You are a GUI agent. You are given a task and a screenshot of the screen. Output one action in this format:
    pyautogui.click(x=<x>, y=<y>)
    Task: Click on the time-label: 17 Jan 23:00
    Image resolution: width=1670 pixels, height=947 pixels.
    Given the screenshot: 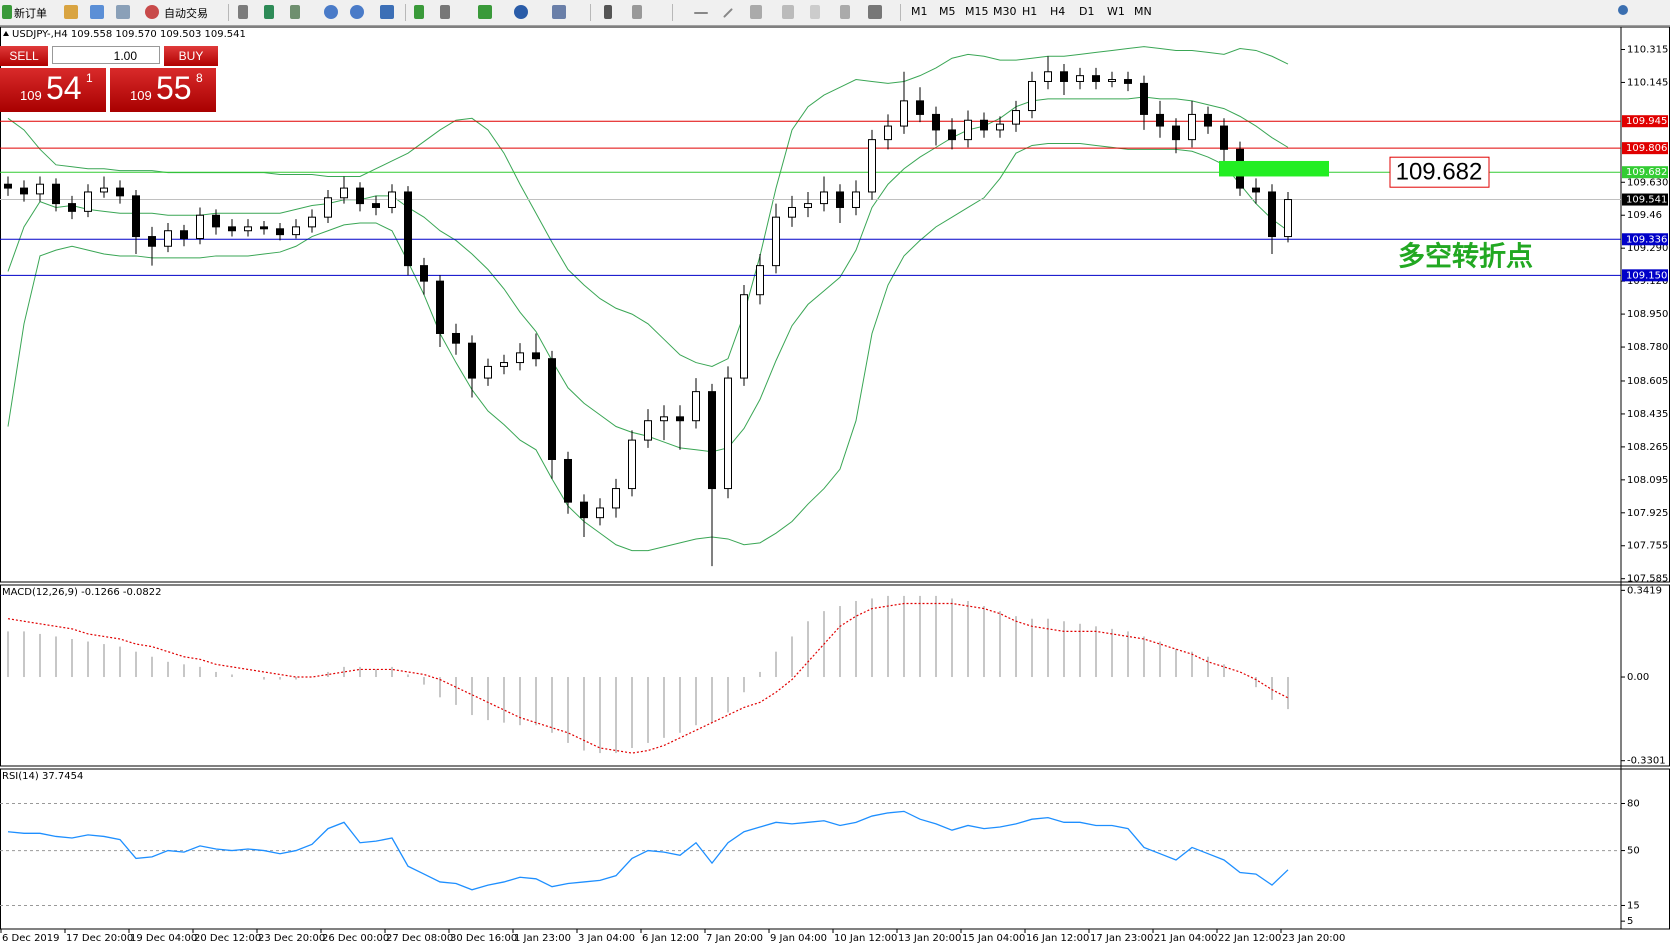 What is the action you would take?
    pyautogui.click(x=1121, y=938)
    